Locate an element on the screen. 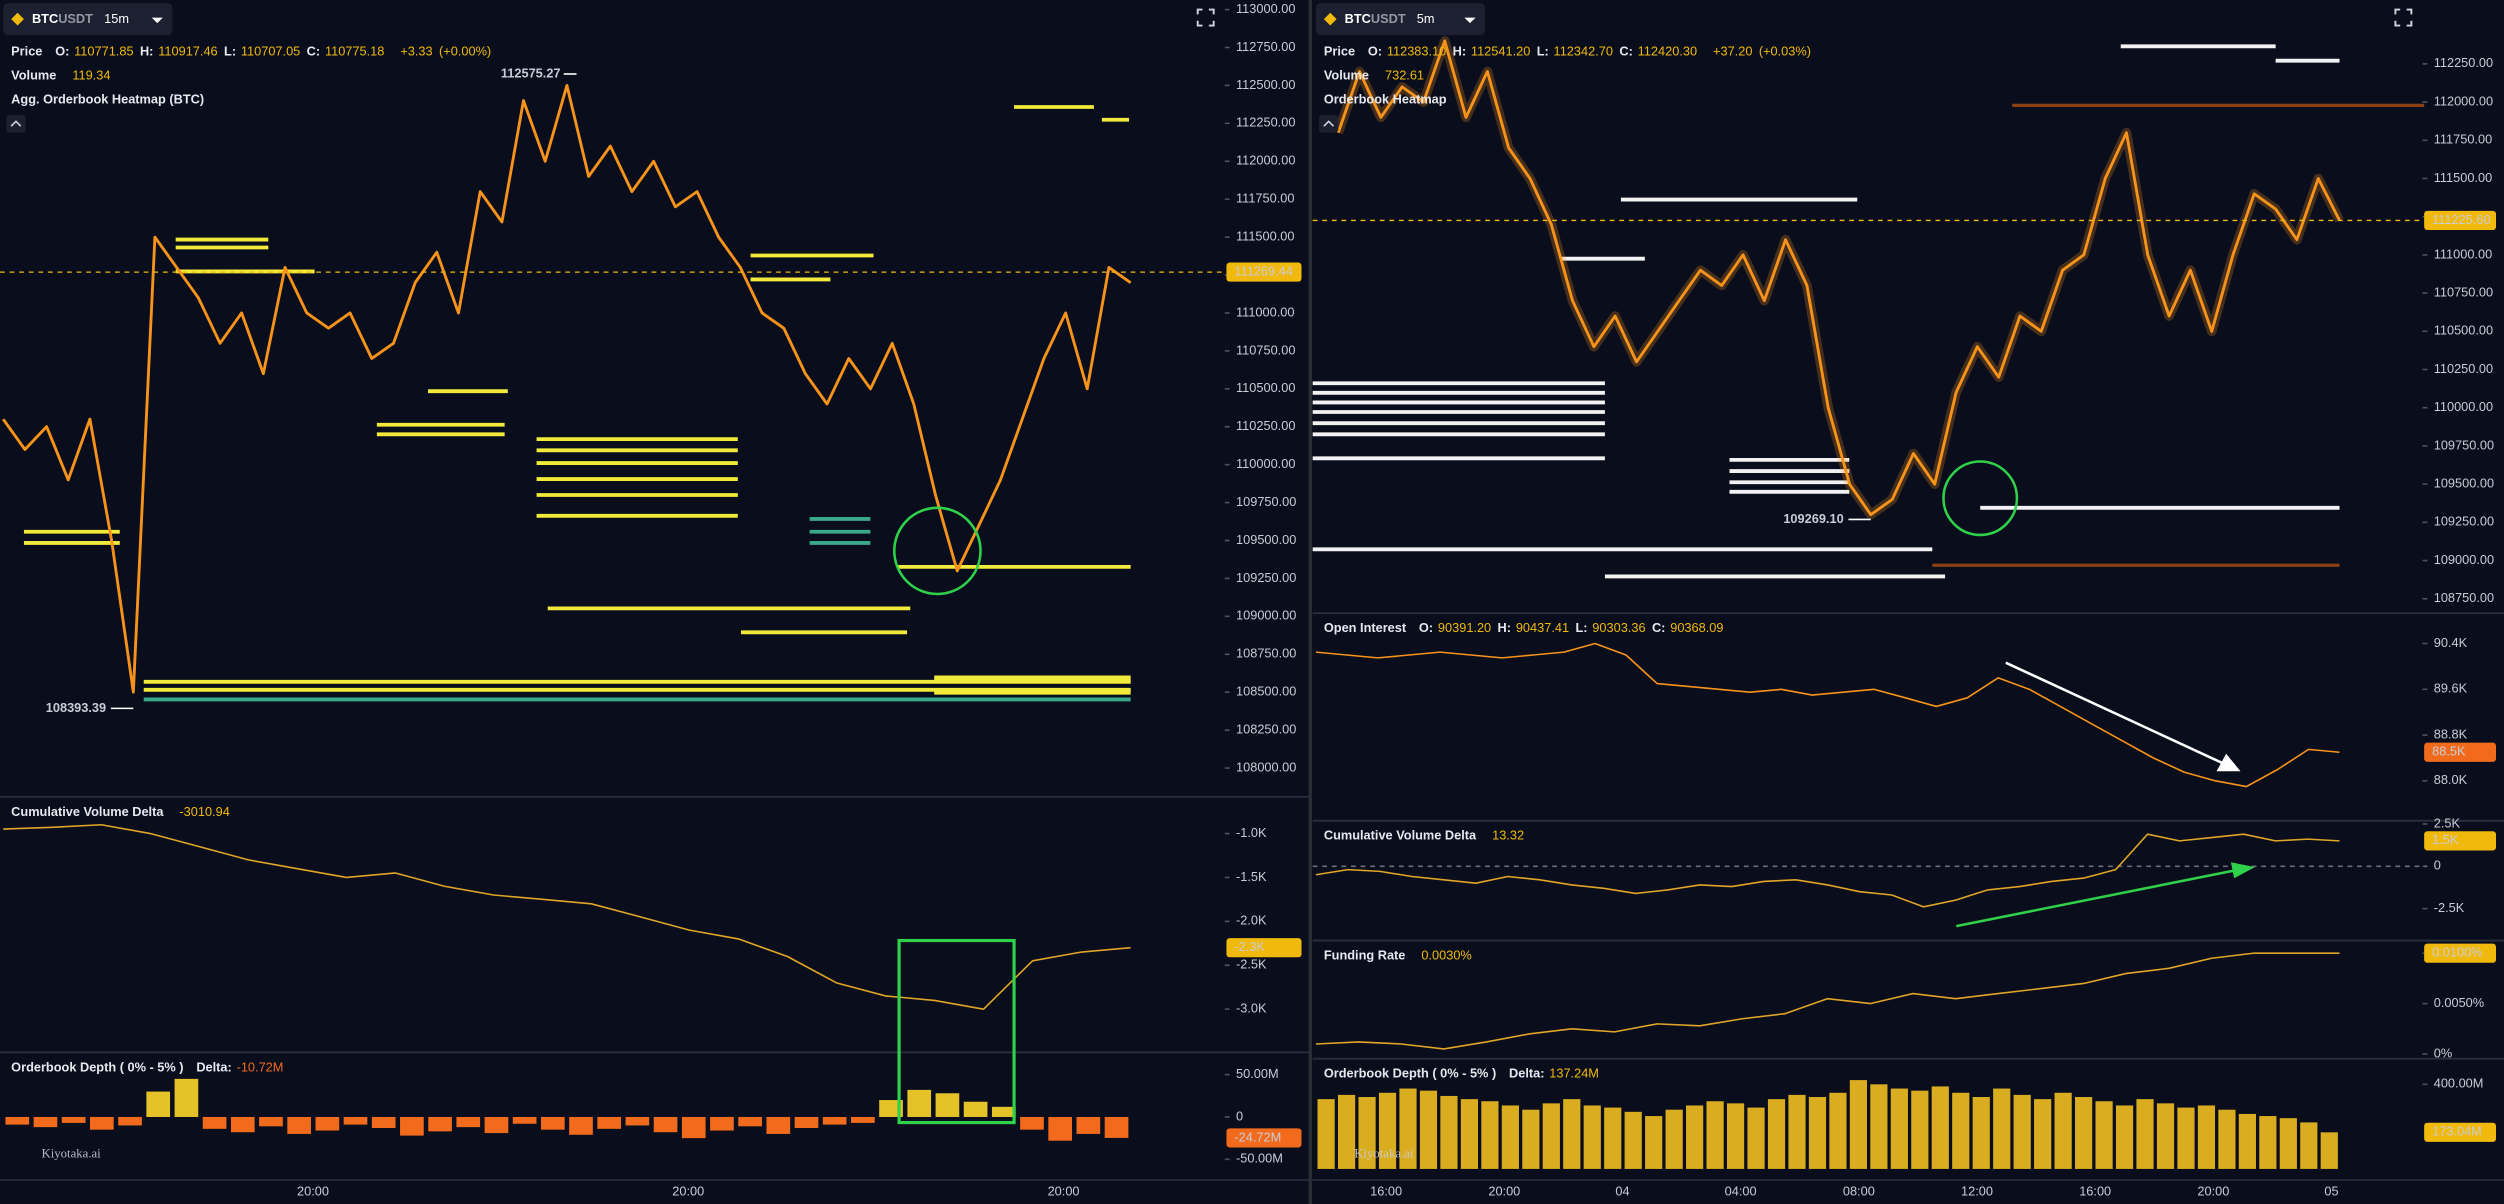 The width and height of the screenshot is (2504, 1204). collapse-icon is located at coordinates (16, 123).